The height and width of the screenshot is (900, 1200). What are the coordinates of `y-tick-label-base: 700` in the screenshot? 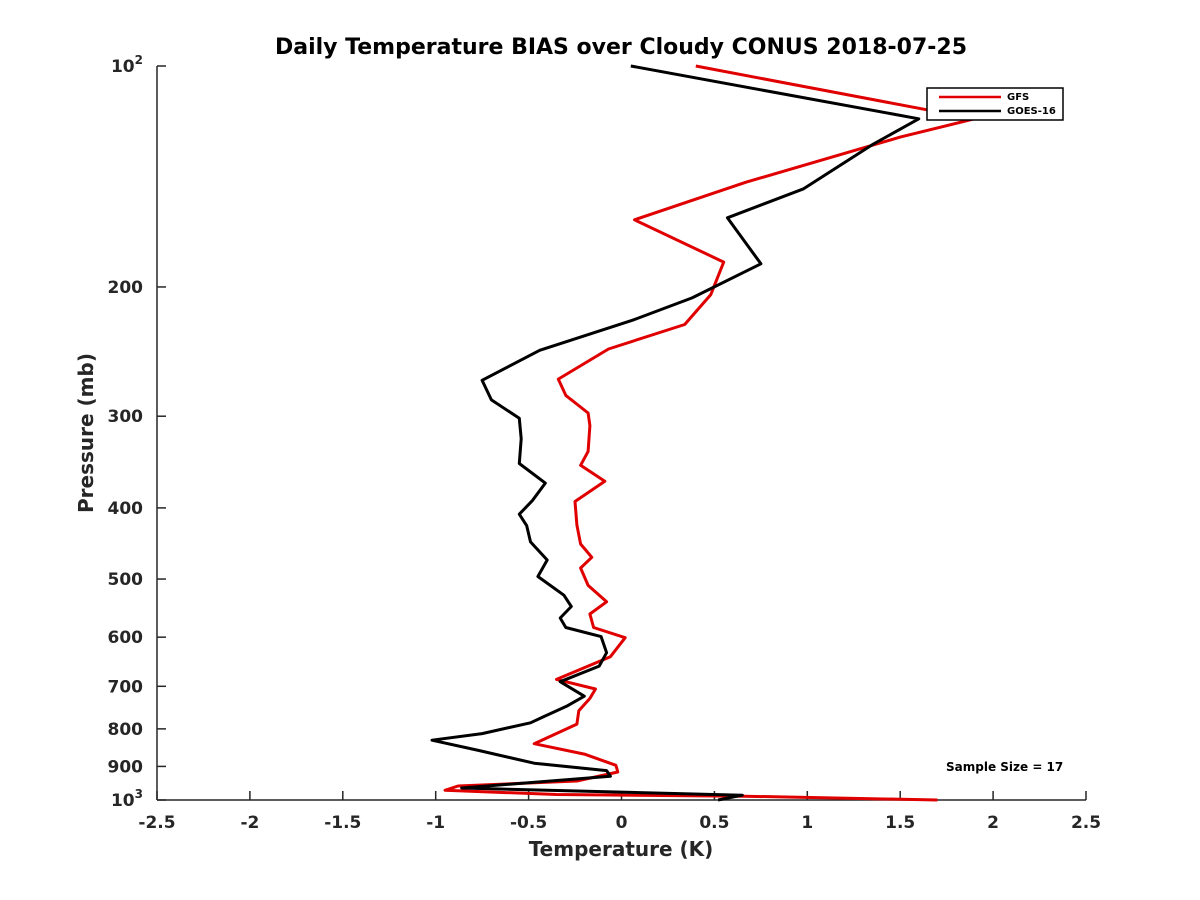 It's located at (126, 687).